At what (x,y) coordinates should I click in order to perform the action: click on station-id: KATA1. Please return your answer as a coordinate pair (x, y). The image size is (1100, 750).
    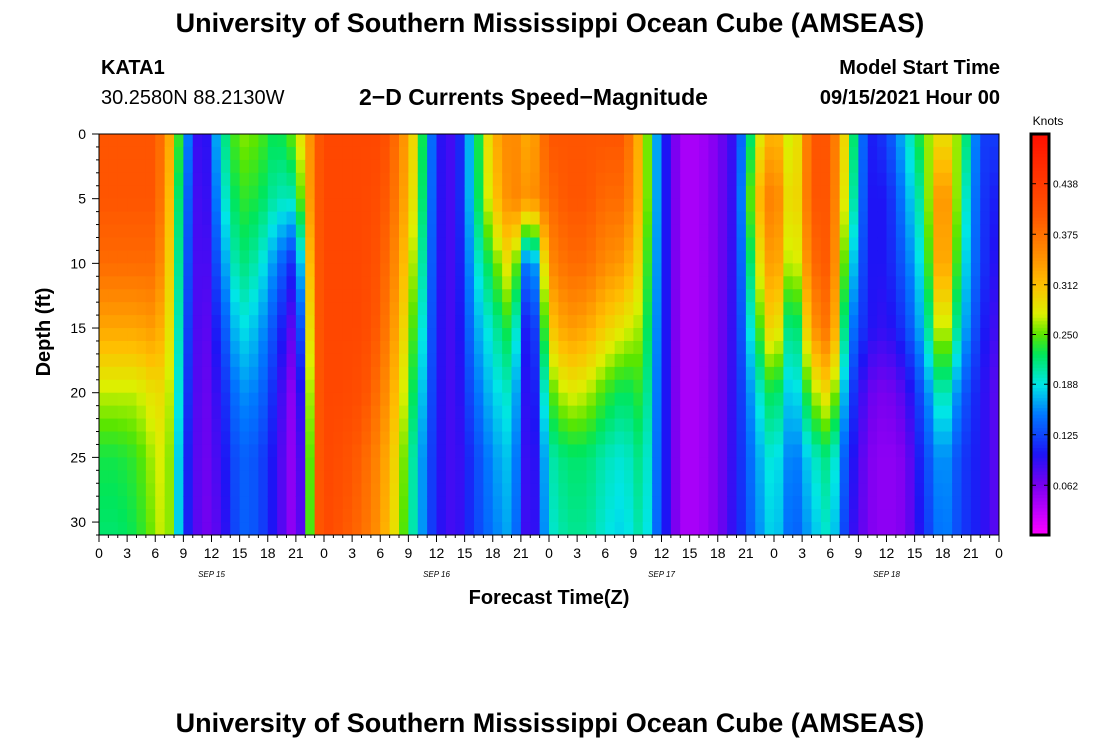
    Looking at the image, I should click on (133, 68).